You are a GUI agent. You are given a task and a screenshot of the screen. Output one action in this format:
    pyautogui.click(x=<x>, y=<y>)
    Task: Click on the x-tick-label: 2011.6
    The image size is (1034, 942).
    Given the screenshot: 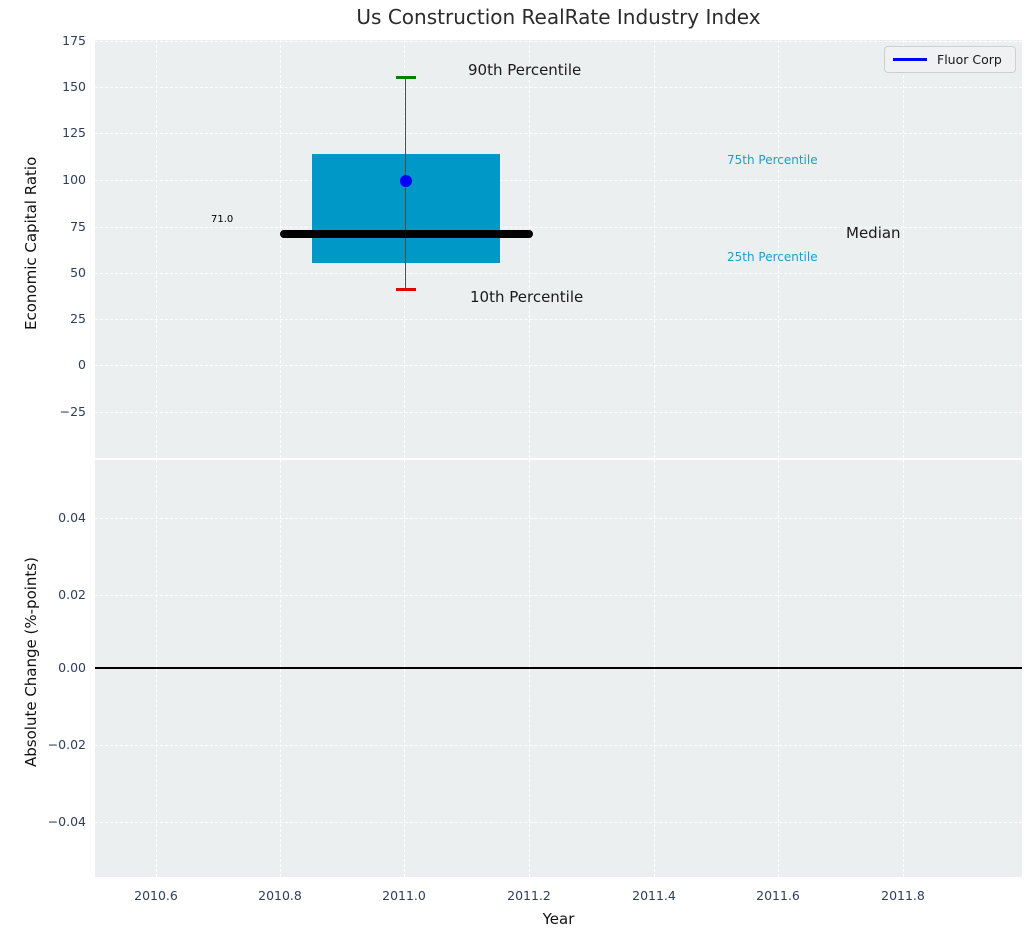 What is the action you would take?
    pyautogui.click(x=778, y=895)
    